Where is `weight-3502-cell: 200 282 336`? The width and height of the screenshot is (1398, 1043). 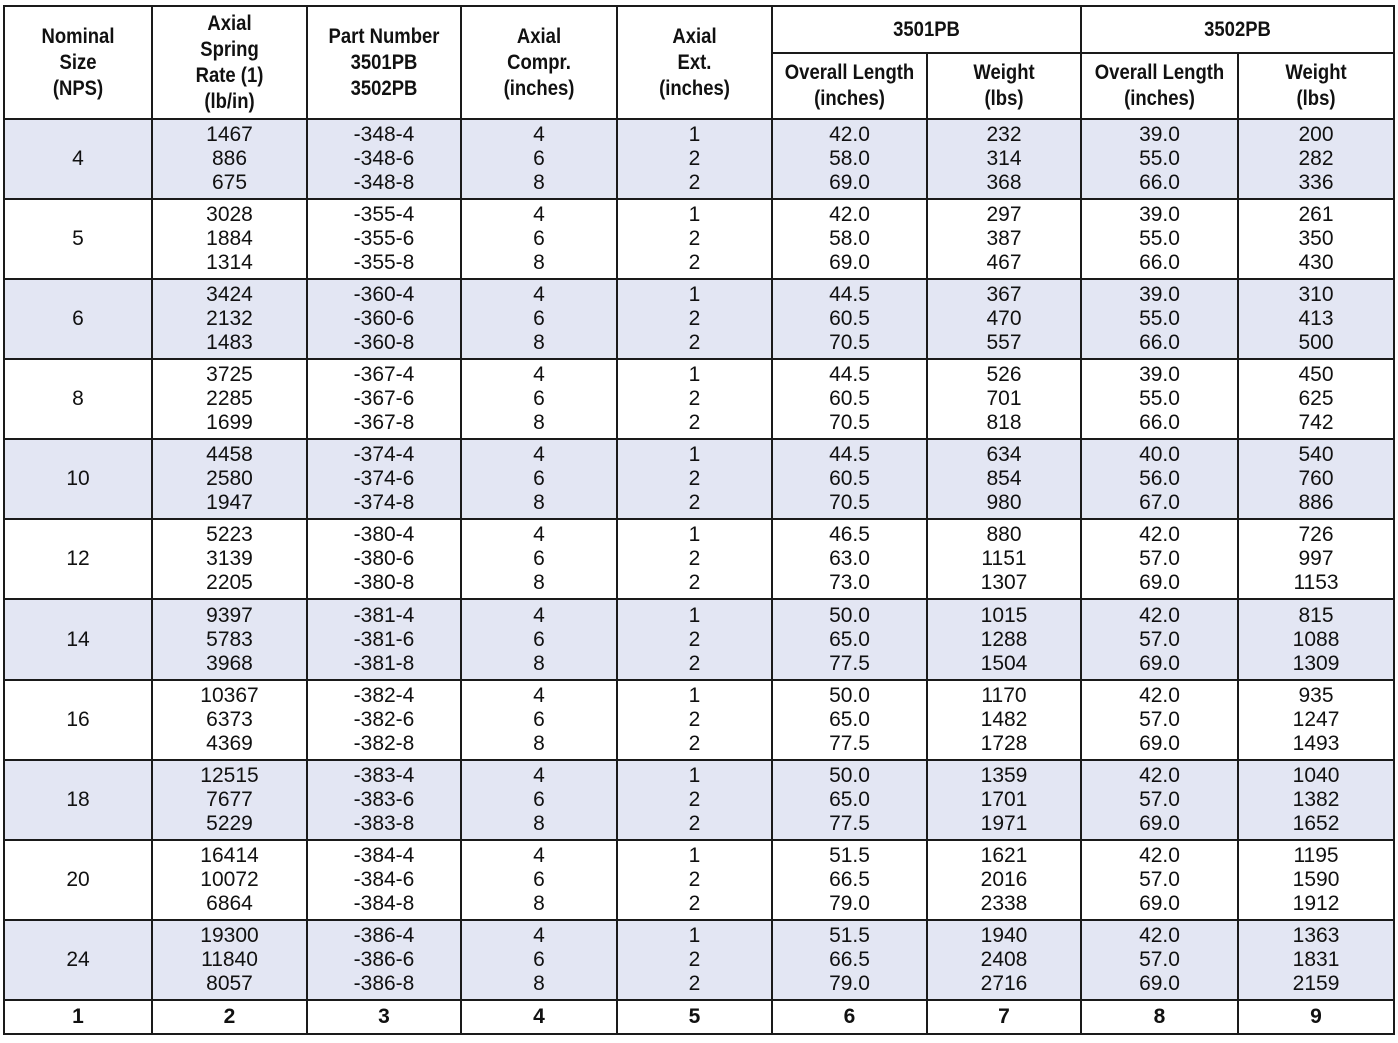 weight-3502-cell: 200 282 336 is located at coordinates (1316, 159).